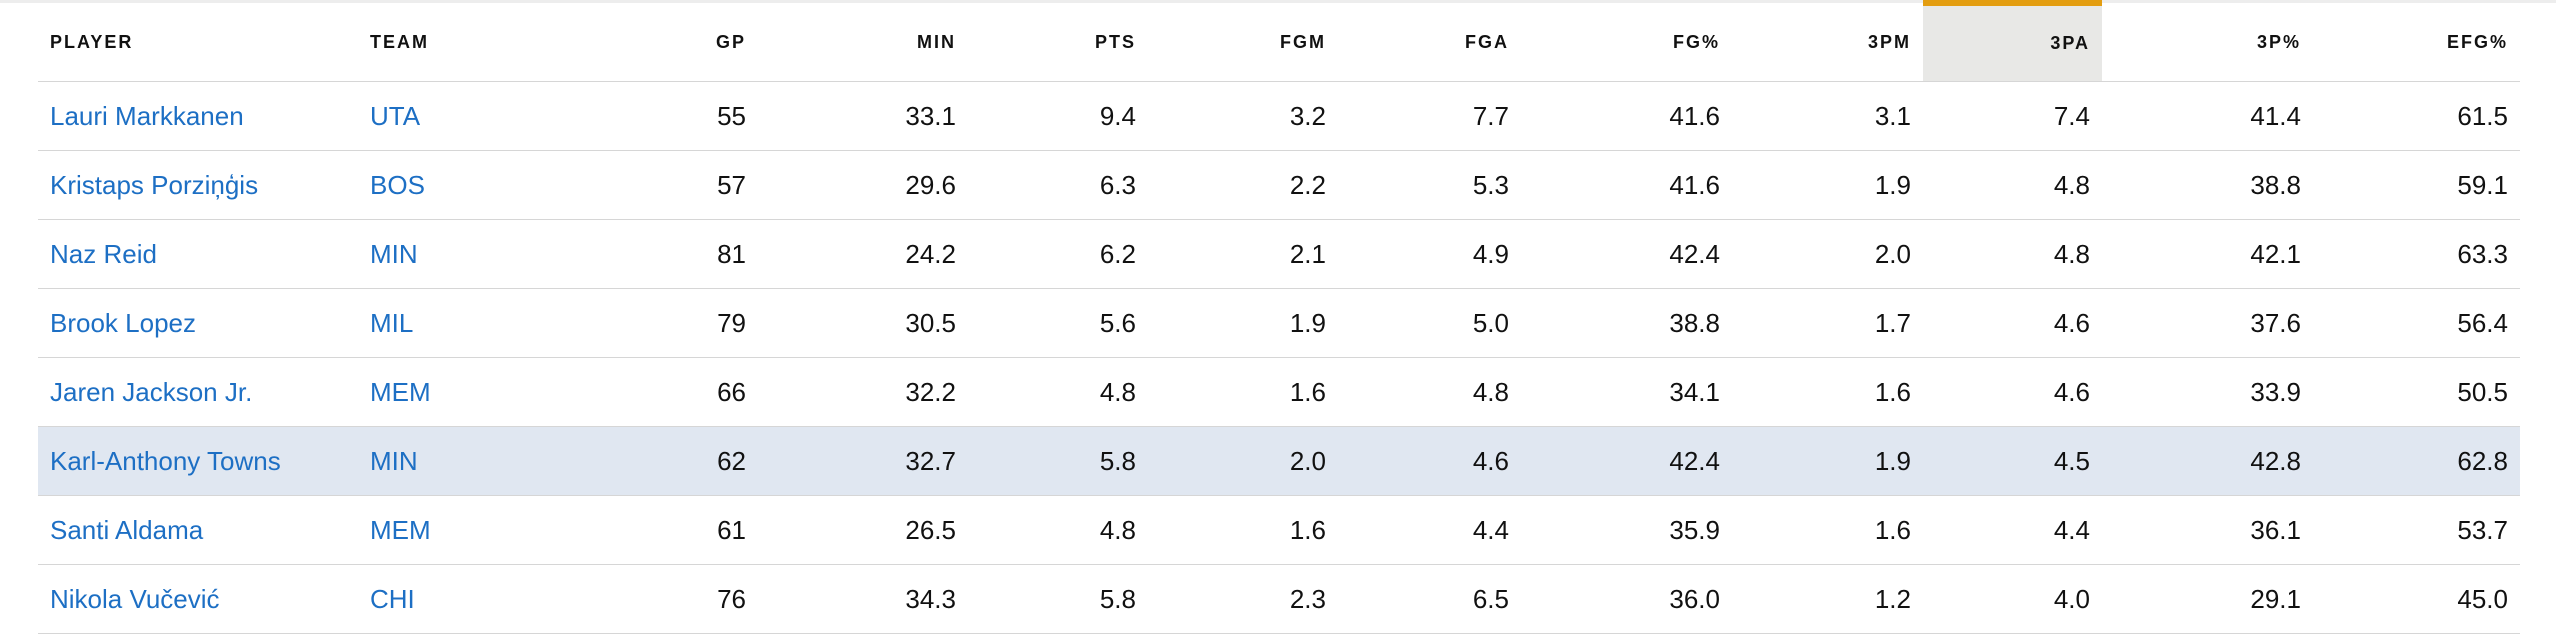 The height and width of the screenshot is (634, 2556). Describe the element at coordinates (863, 599) in the screenshot. I see `cell-min: 34.3` at that location.